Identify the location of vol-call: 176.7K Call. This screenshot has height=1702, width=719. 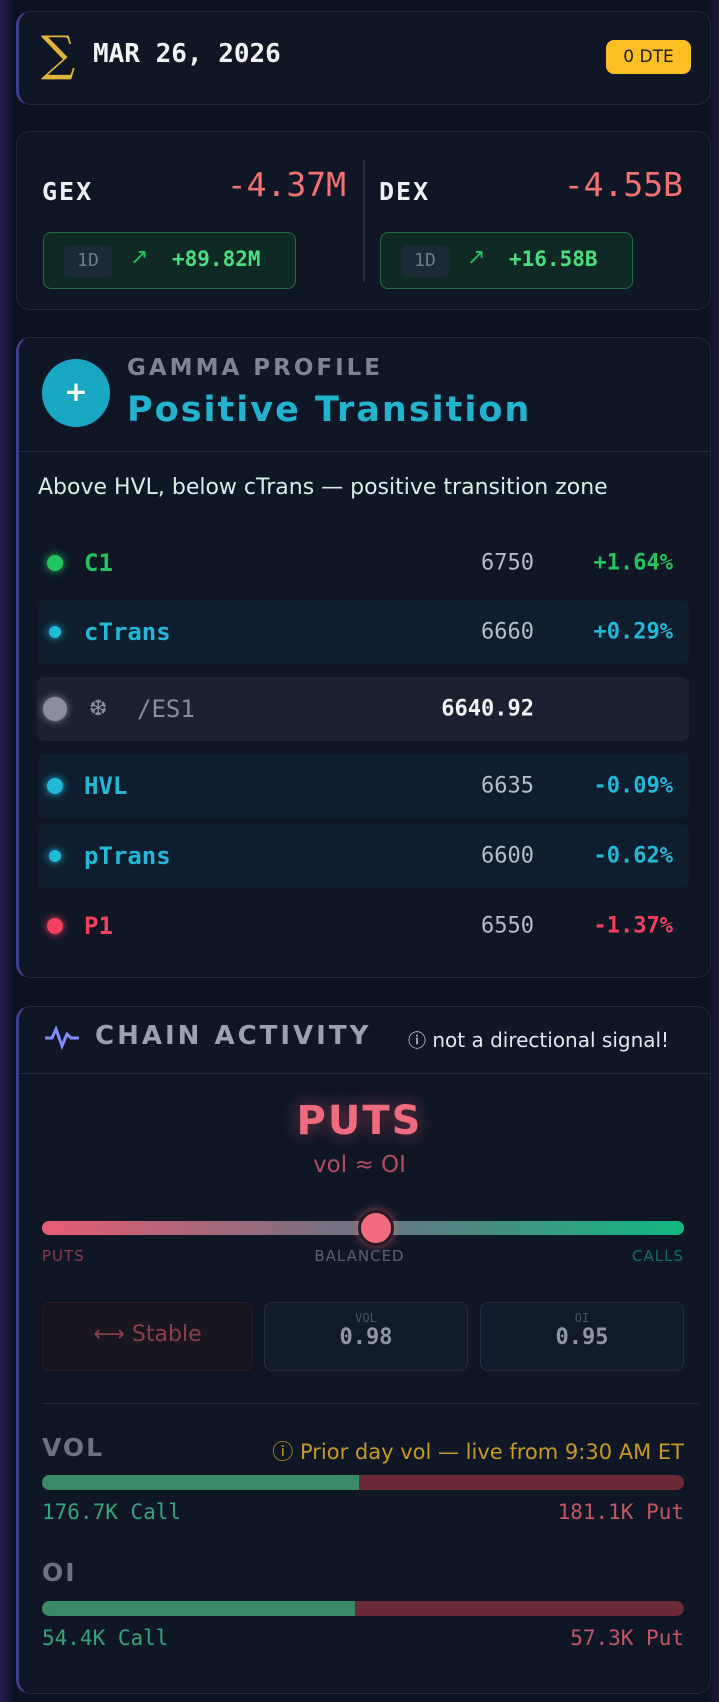
(112, 1512).